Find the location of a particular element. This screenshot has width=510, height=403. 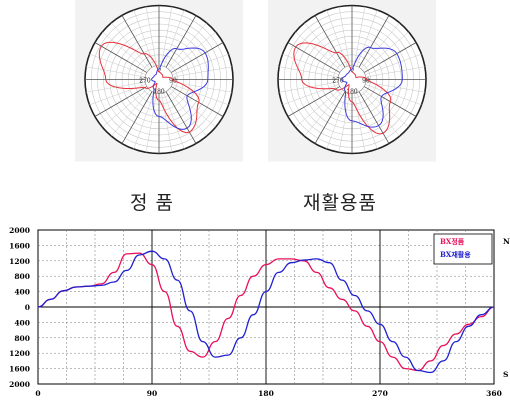

legend-entry-0: BX정품 is located at coordinates (452, 241).